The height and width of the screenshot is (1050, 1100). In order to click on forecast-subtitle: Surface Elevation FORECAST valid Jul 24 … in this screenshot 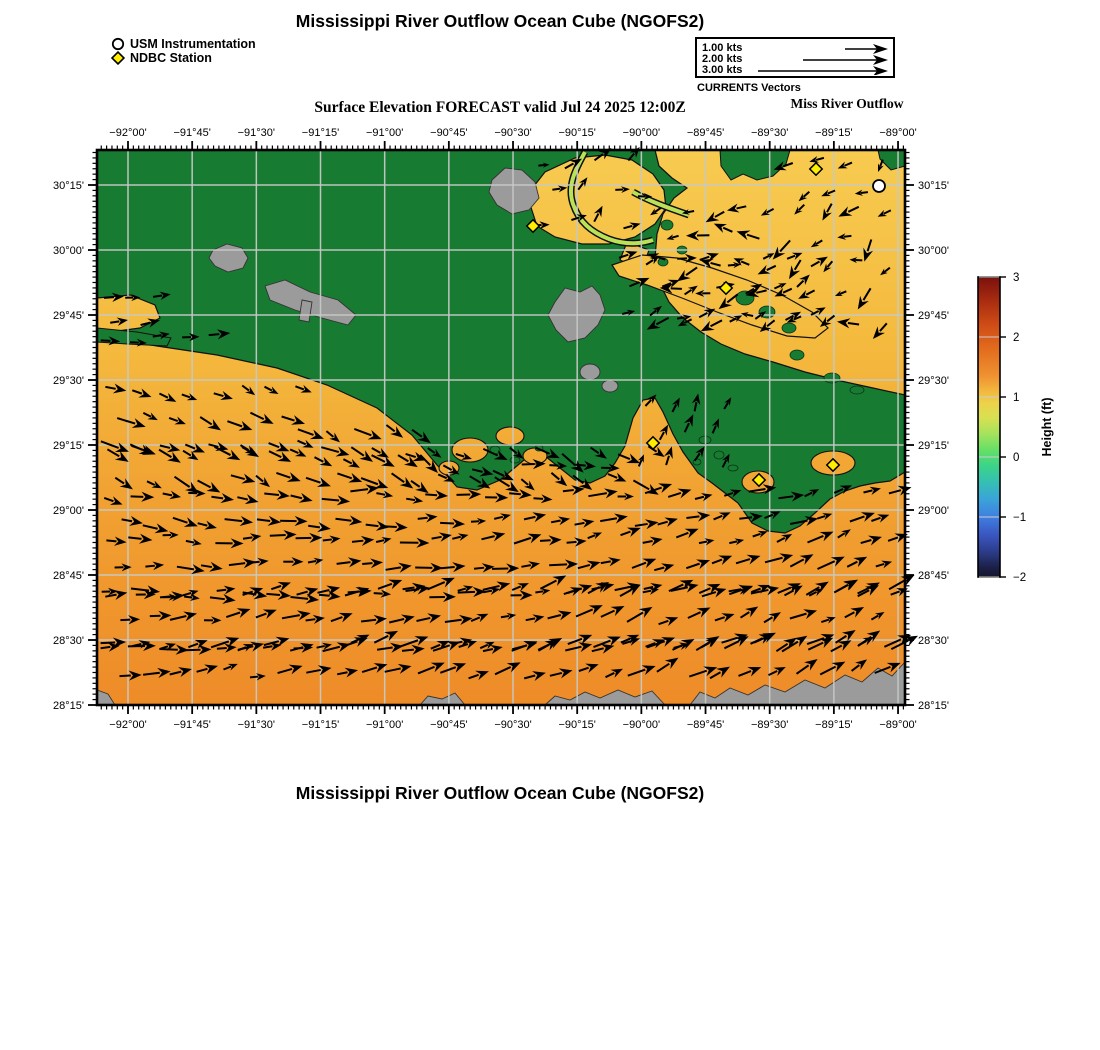, I will do `click(500, 107)`.